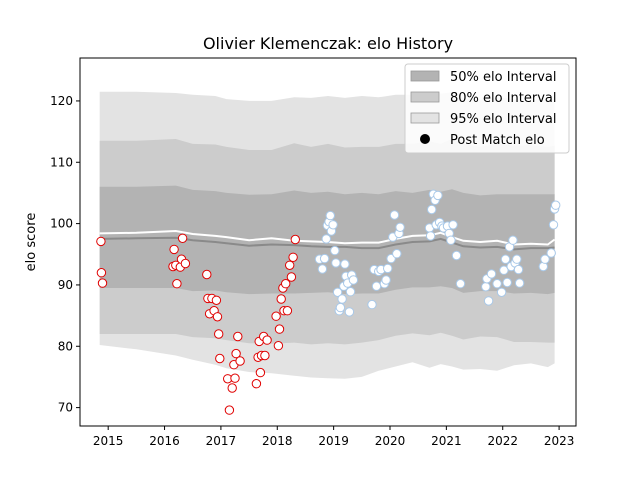  I want to click on x-tick-label: 2019, so click(333, 441).